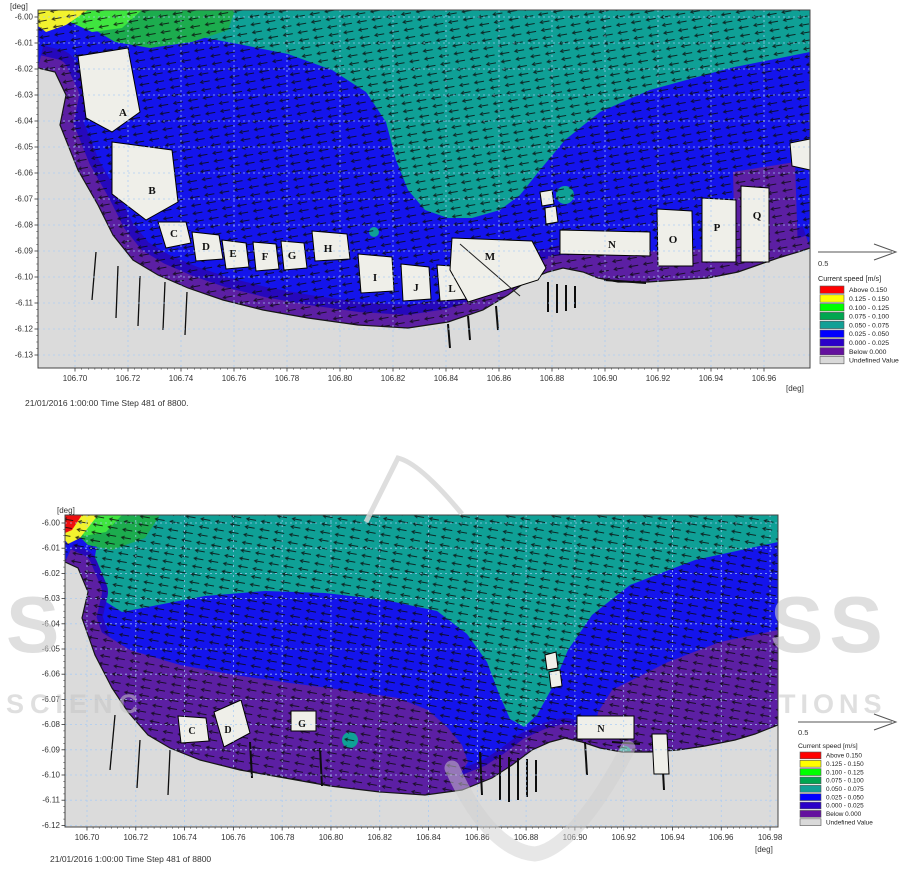  Describe the element at coordinates (868, 290) in the screenshot. I see `legend-entry-label: Above 0.150` at that location.